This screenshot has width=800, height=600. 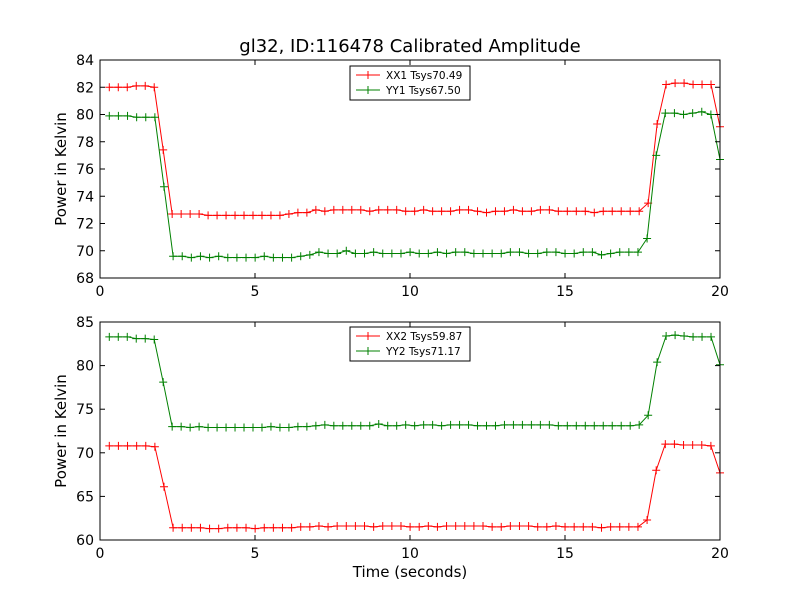 What do you see at coordinates (61, 169) in the screenshot?
I see `chart-1-y-axis-label: Power in Kelvin` at bounding box center [61, 169].